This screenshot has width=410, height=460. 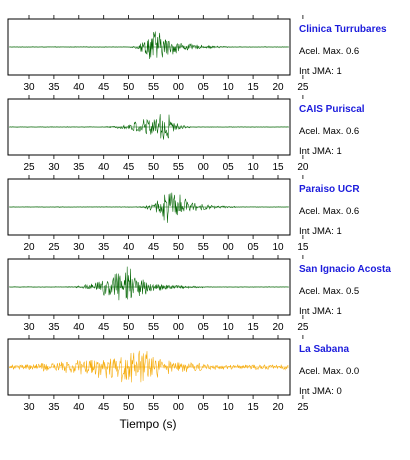 I want to click on jma-intensity-label: Int JMA: 0, so click(x=320, y=391).